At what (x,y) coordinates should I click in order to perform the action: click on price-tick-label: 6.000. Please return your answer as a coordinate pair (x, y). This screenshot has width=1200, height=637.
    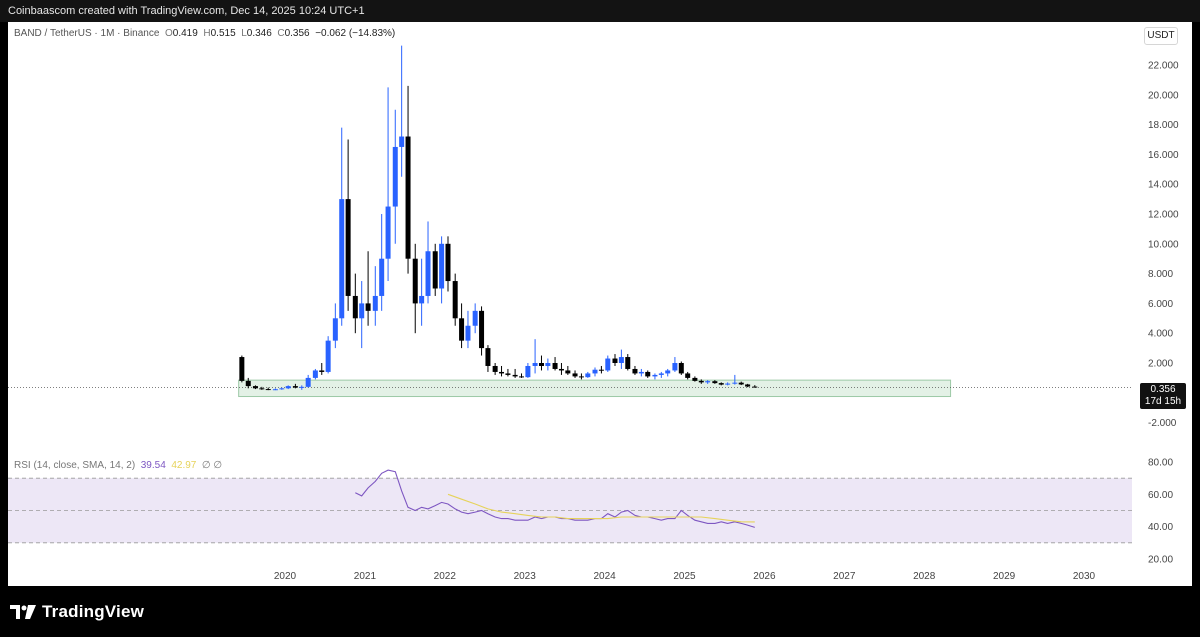
    Looking at the image, I should click on (1160, 304).